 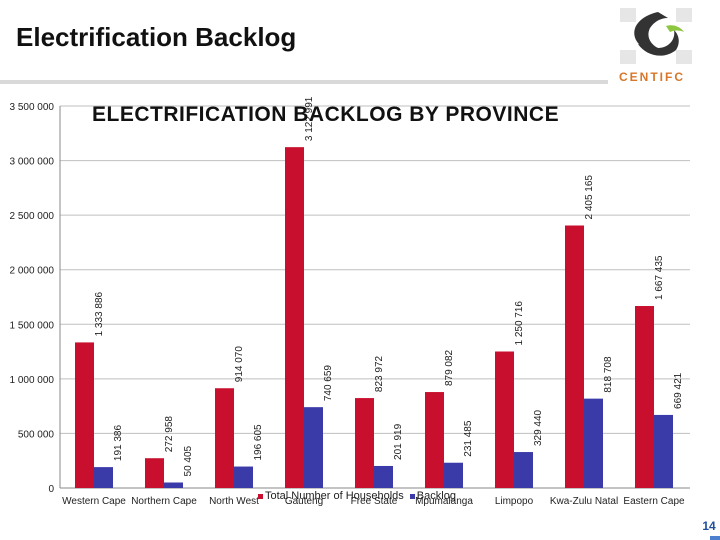 What do you see at coordinates (164, 501) in the screenshot?
I see `x-tick-label: Northern Cape` at bounding box center [164, 501].